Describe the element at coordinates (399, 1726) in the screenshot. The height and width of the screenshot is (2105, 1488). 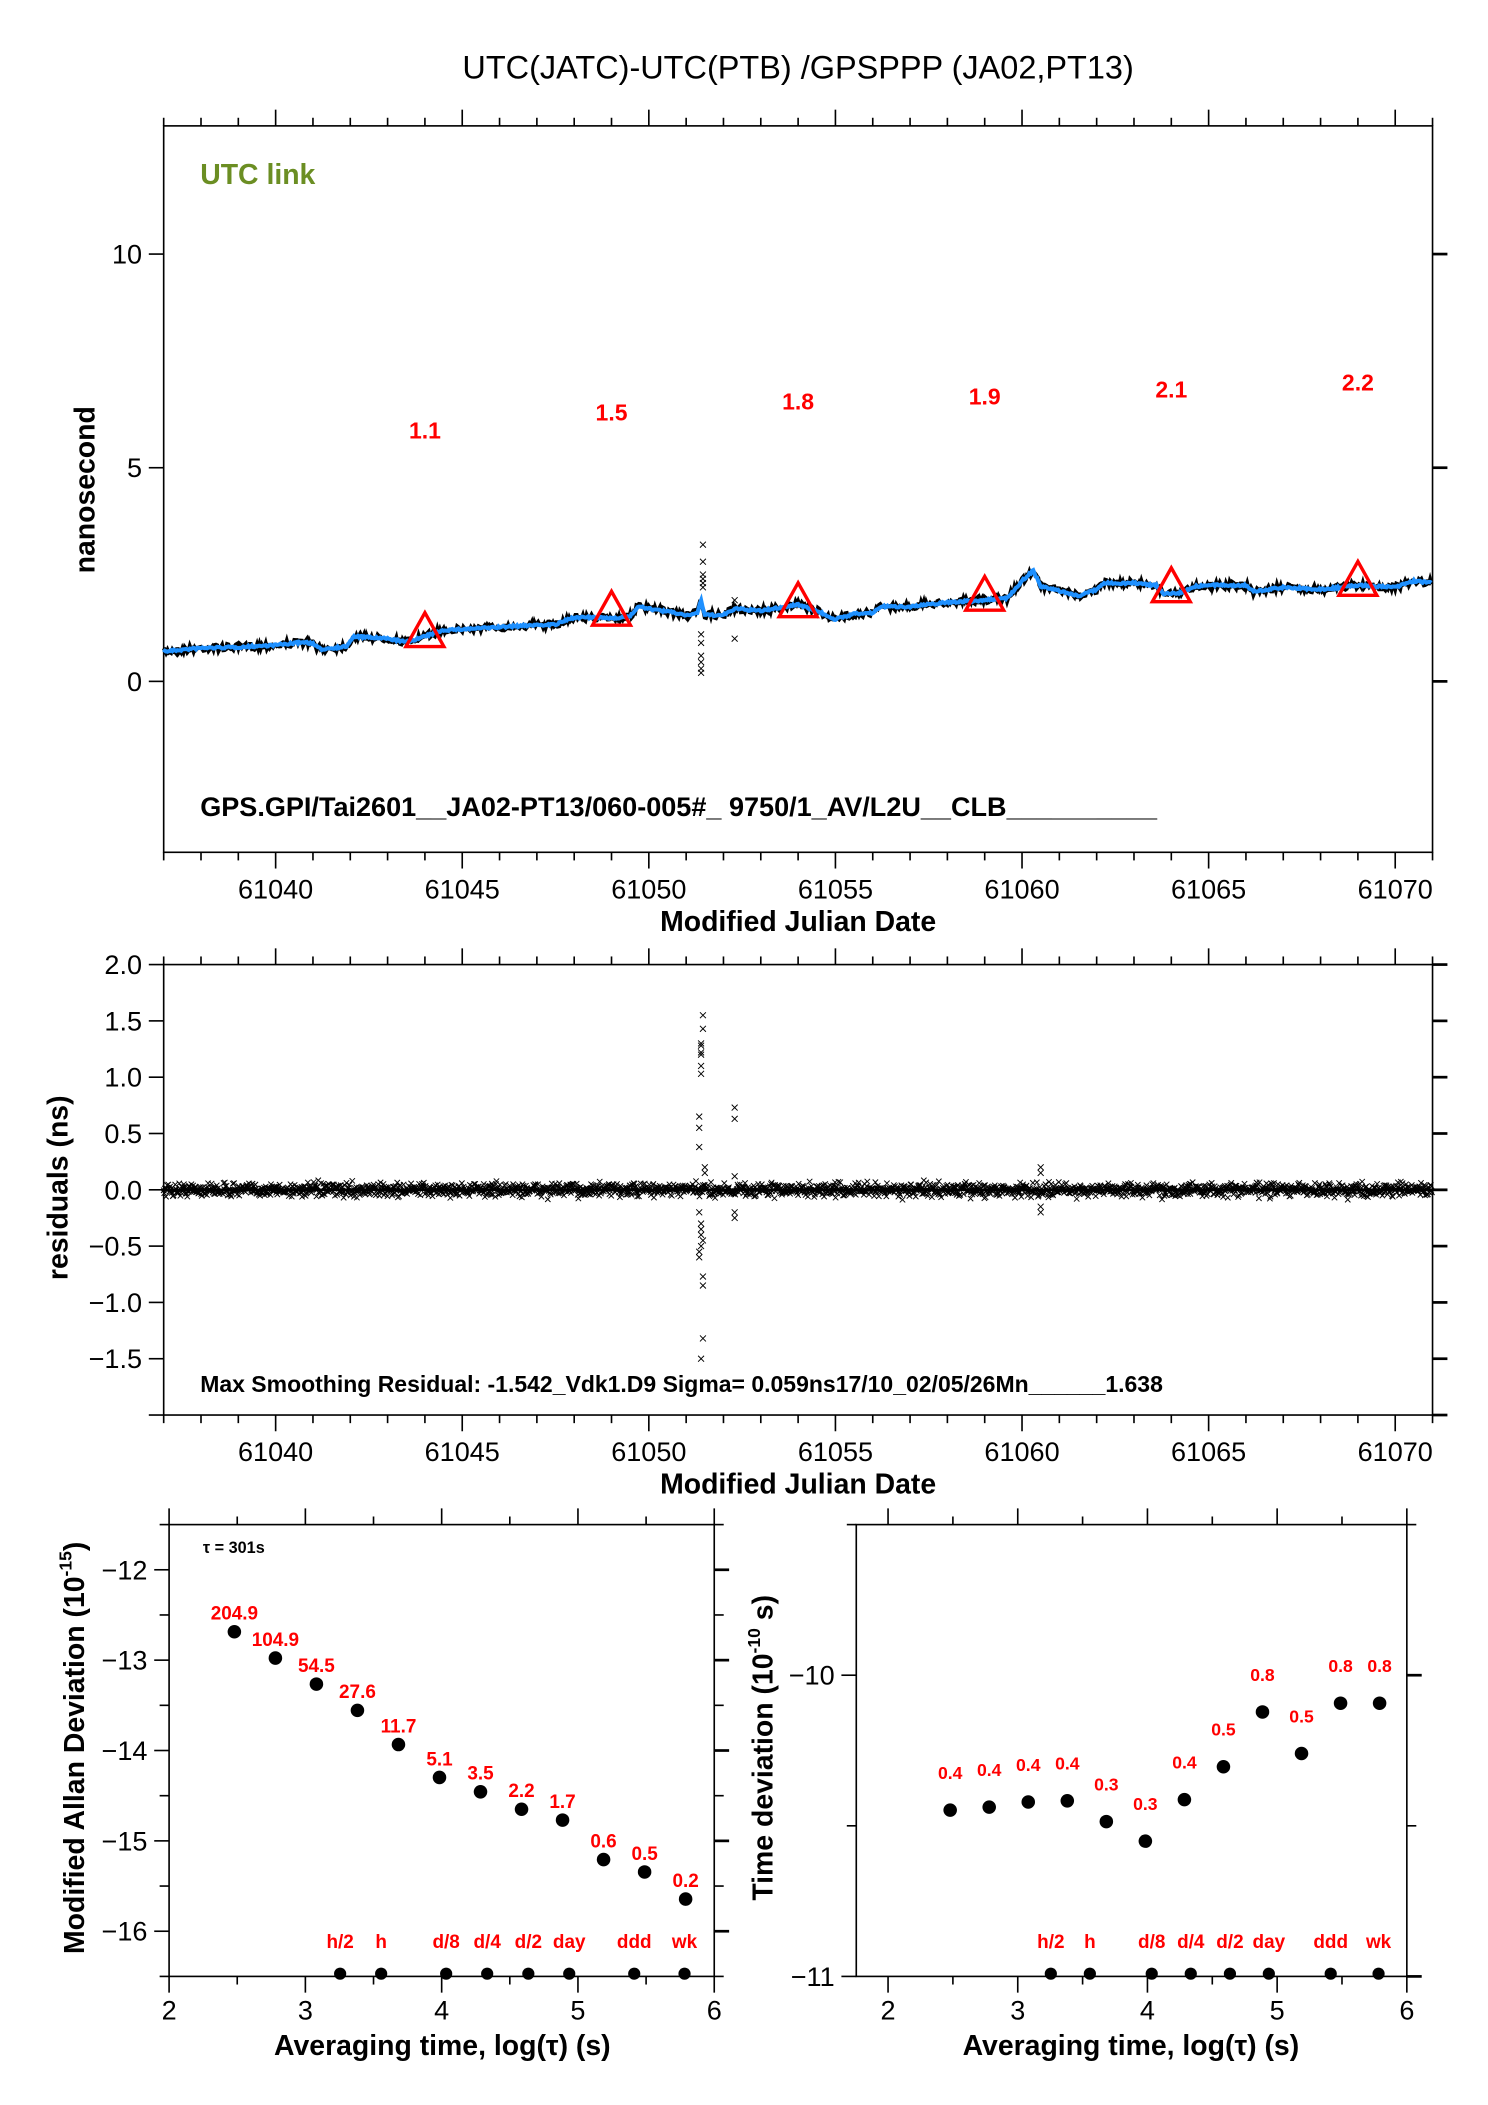
I see `point-label: 11.7` at that location.